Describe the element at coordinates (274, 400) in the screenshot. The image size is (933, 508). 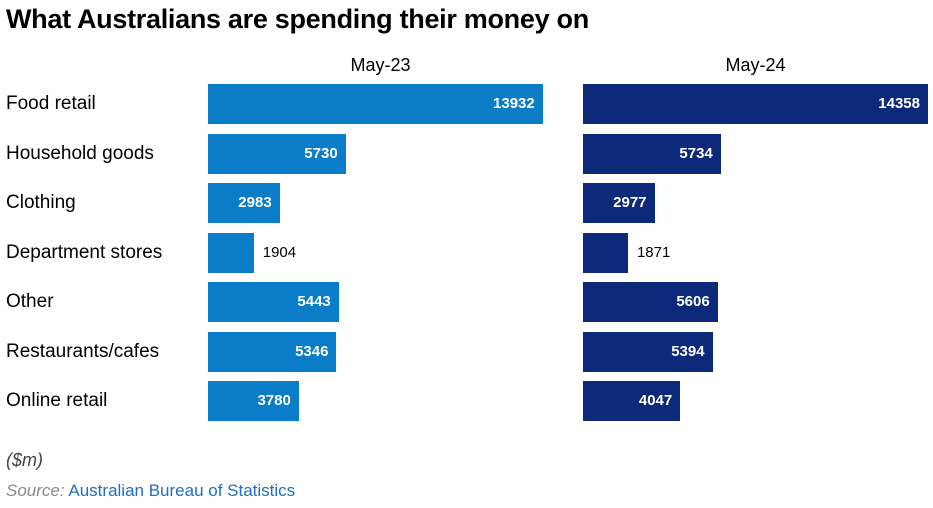
I see `data-label: 3780` at that location.